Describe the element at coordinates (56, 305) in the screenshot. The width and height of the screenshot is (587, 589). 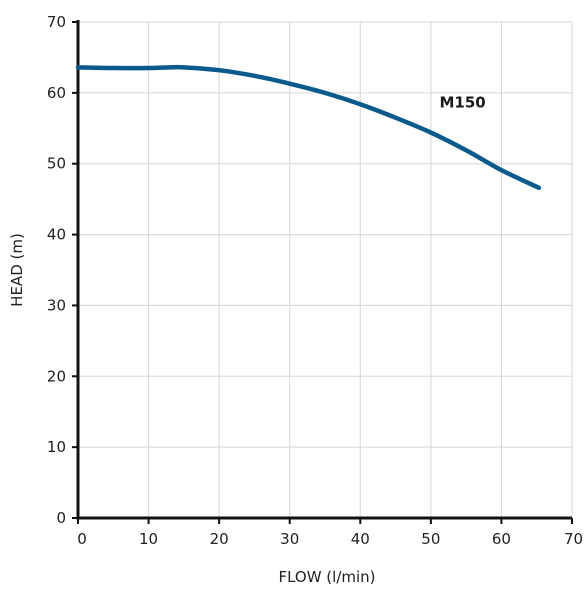
I see `y-tick-label: 30` at that location.